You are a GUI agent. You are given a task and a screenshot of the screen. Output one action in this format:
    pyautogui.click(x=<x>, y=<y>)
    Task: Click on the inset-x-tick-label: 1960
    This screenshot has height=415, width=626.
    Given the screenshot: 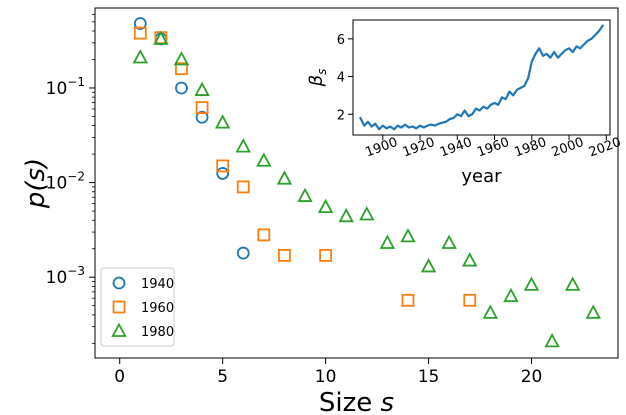 What is the action you would take?
    pyautogui.click(x=493, y=147)
    